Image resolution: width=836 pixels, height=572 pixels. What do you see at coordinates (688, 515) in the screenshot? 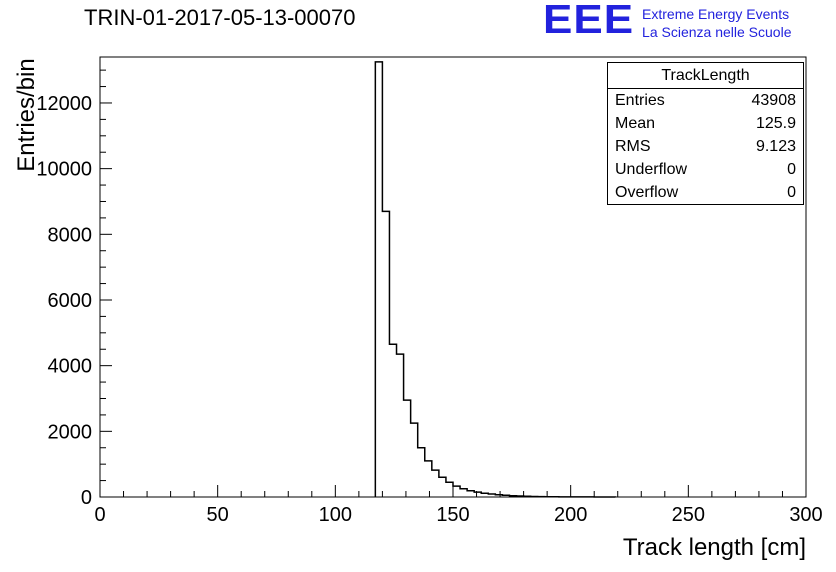
I see `svg-text: 250` at bounding box center [688, 515].